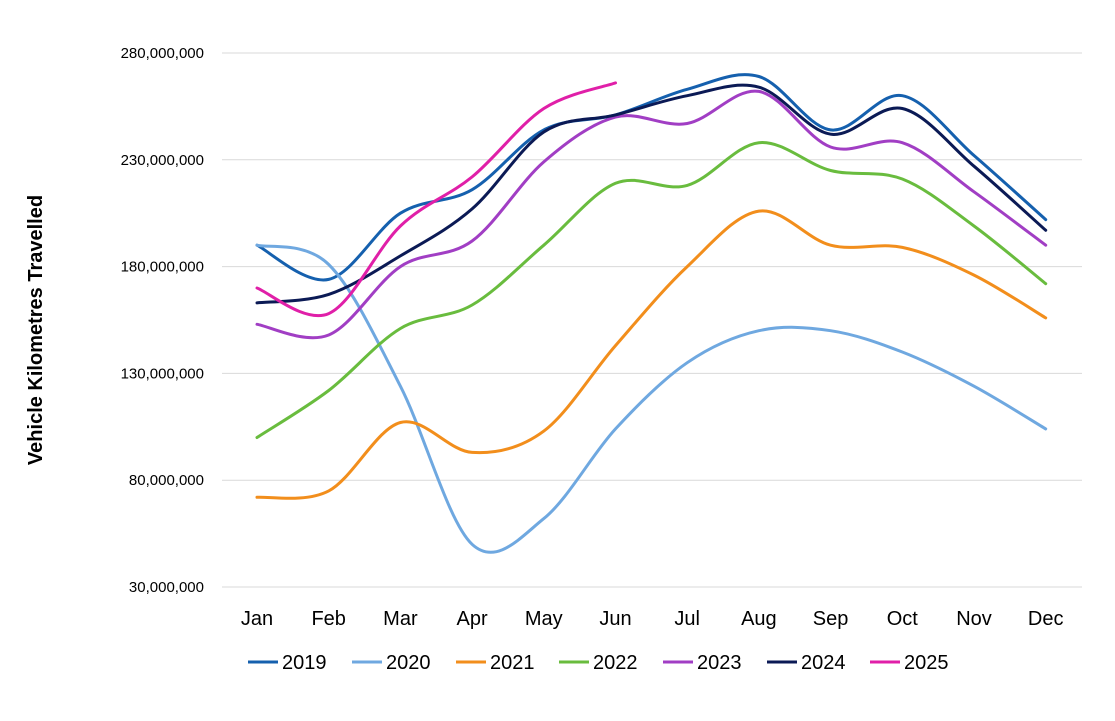  What do you see at coordinates (36, 330) in the screenshot?
I see `y-axis-title: Vehicle Kilometres Travelled` at bounding box center [36, 330].